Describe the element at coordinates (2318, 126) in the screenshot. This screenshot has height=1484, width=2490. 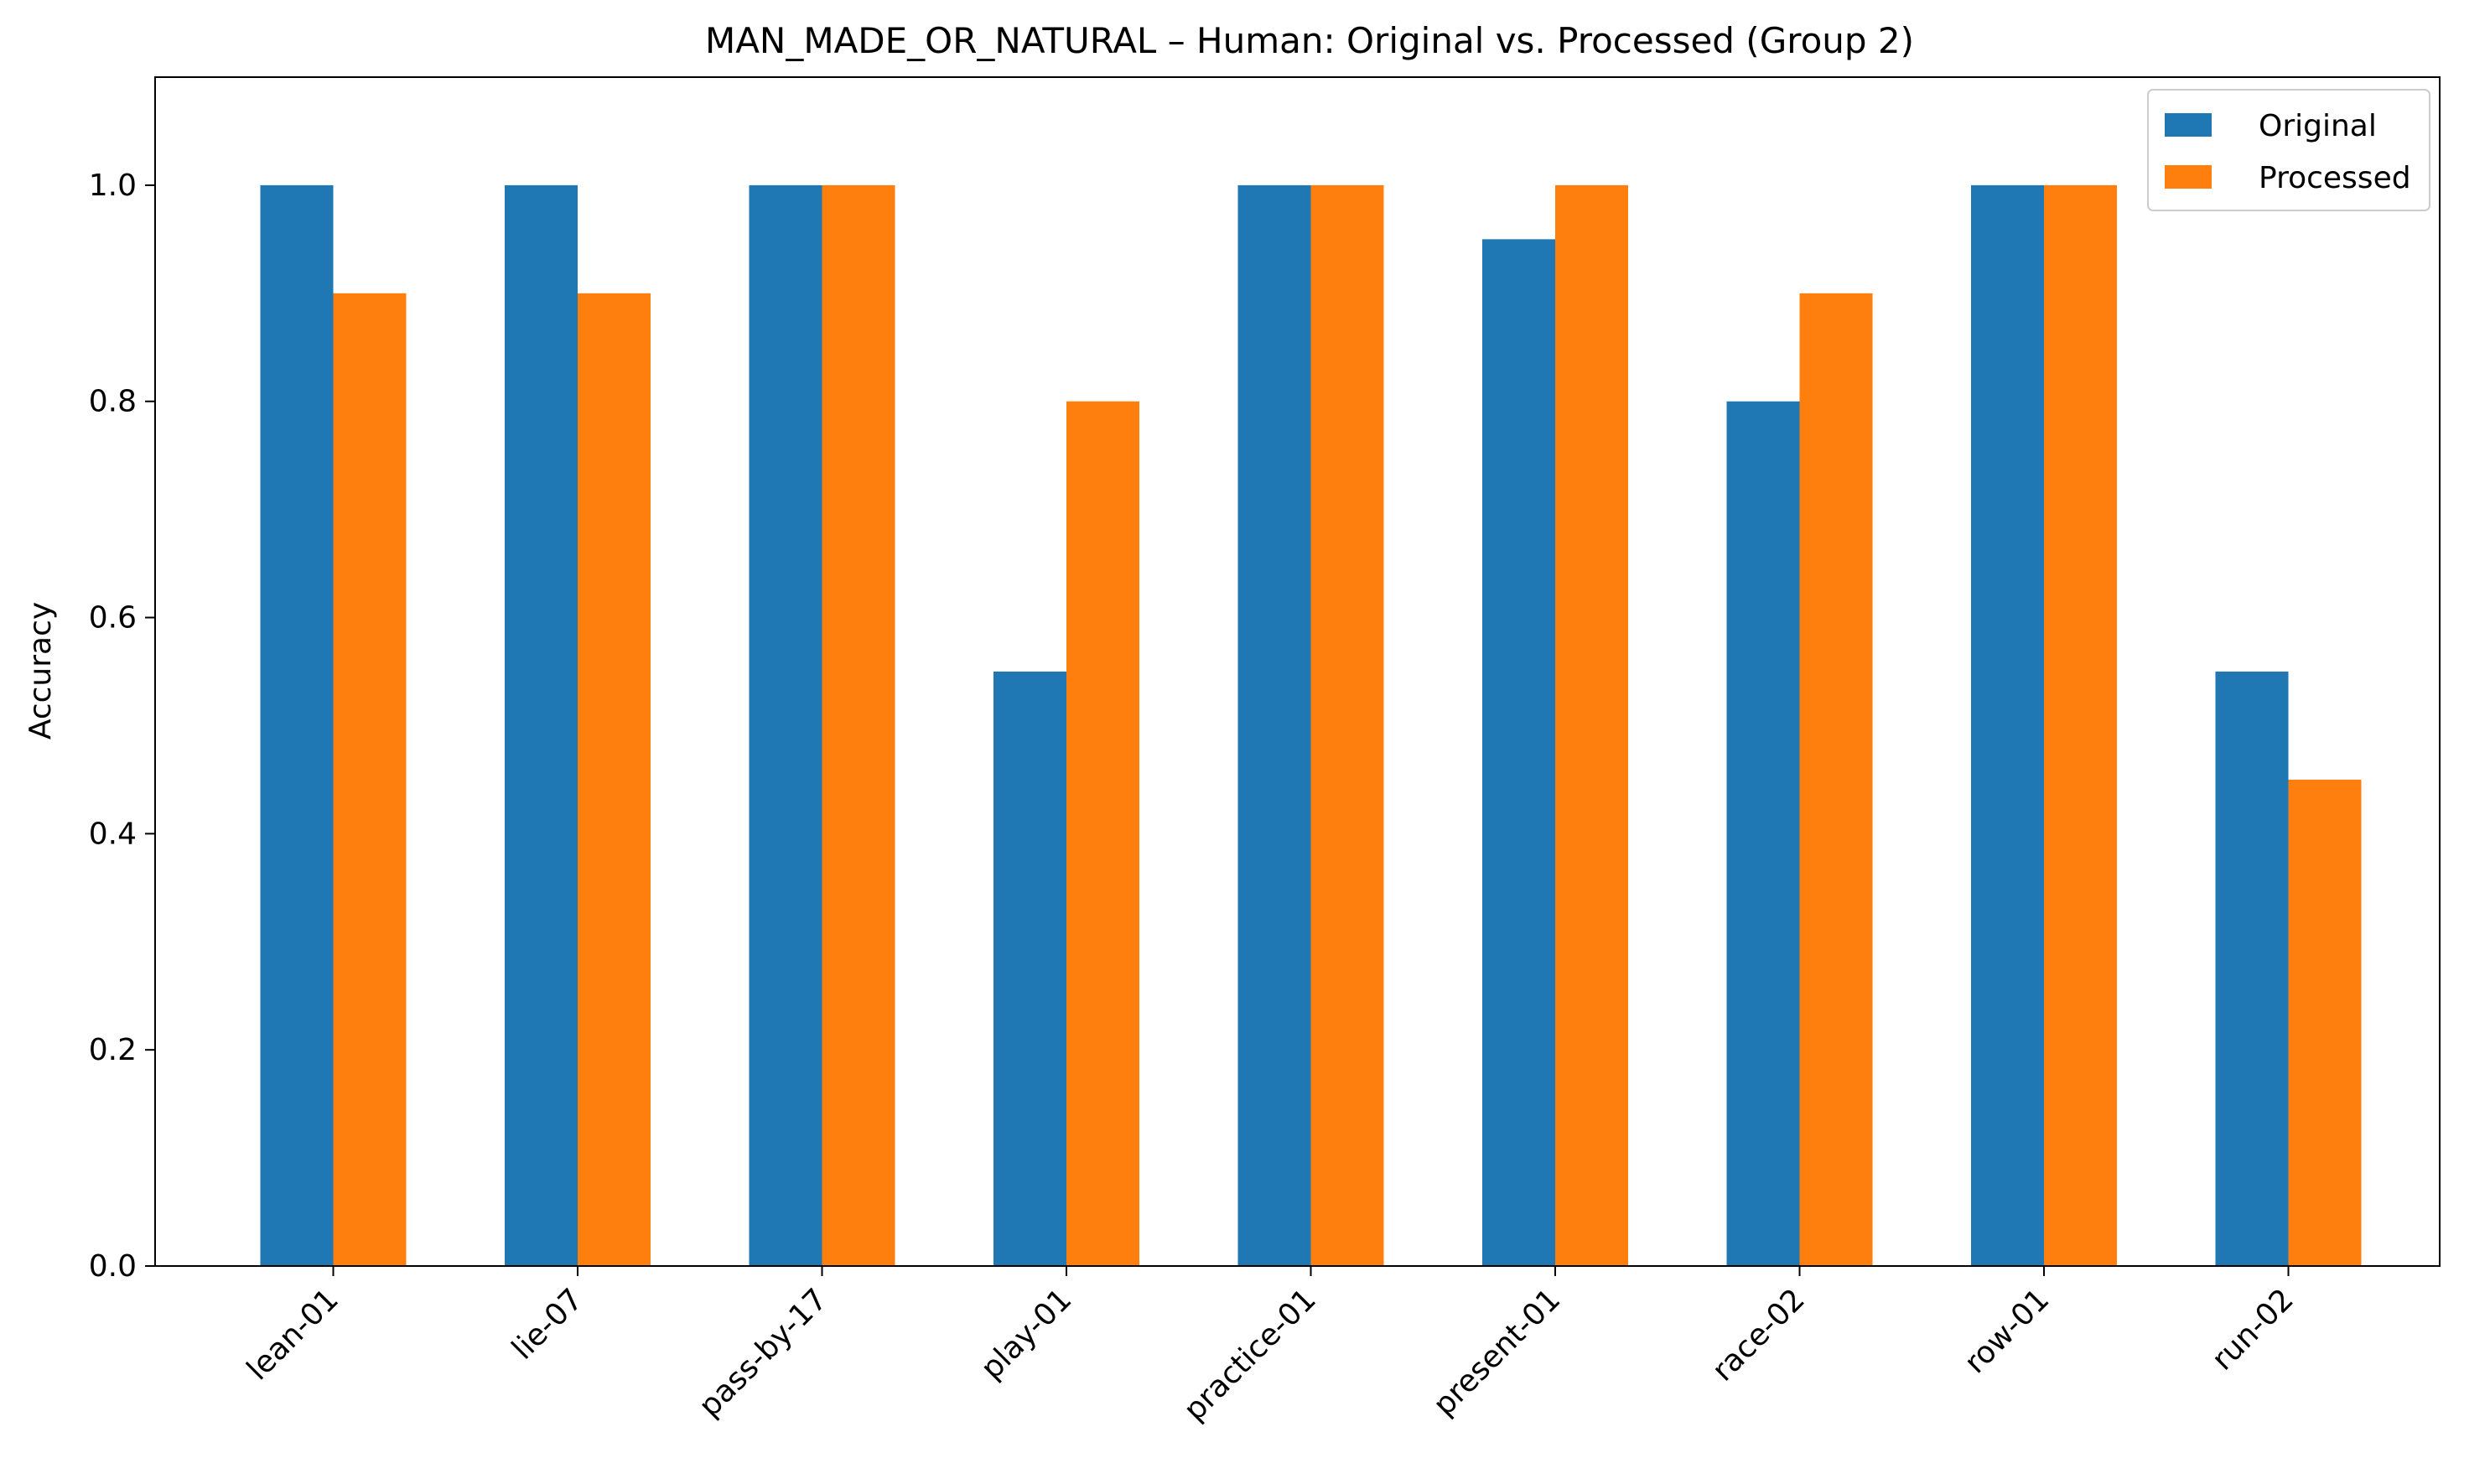
I see `legend-label-original: Original` at that location.